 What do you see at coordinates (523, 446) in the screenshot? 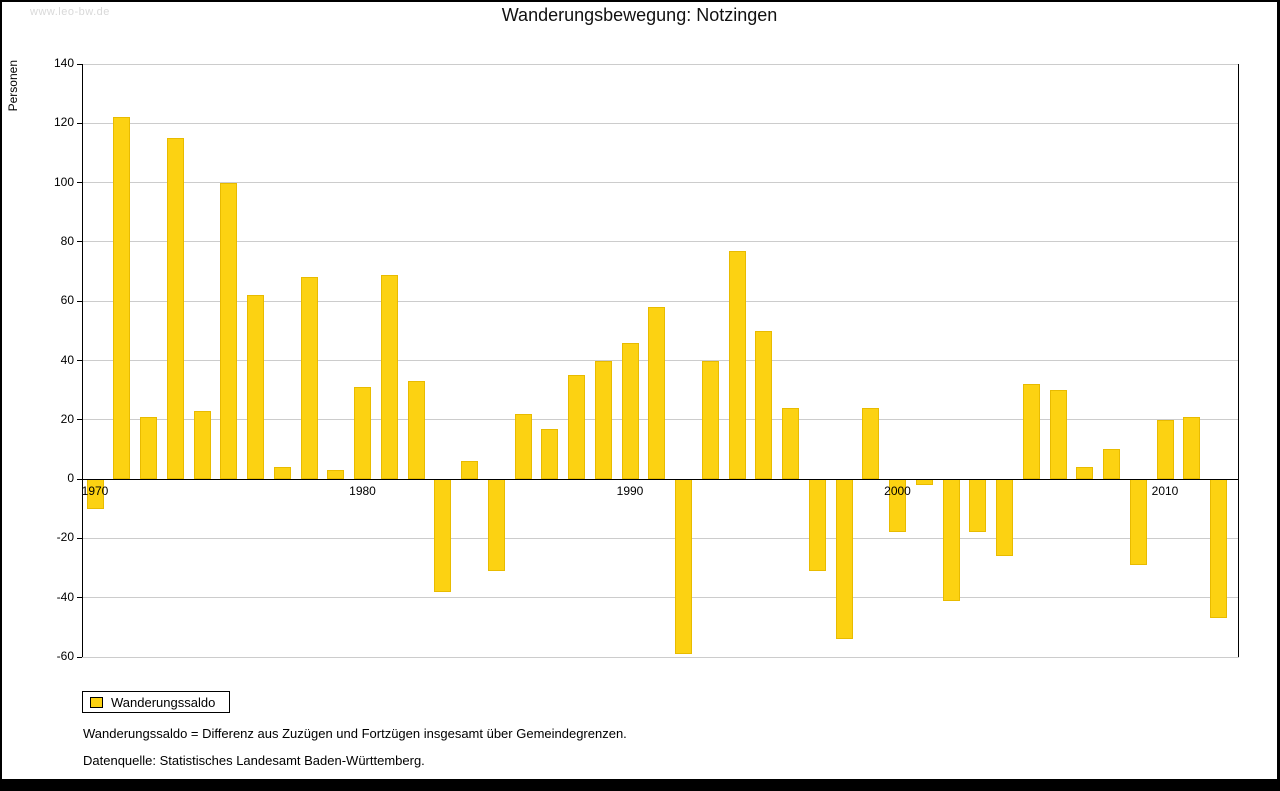
I see `bar-1986` at bounding box center [523, 446].